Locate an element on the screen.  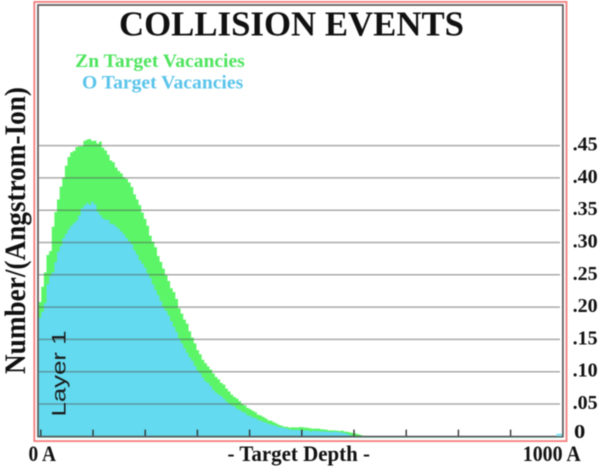
svg-text: O Target Vacancies is located at coordinates (162, 82).